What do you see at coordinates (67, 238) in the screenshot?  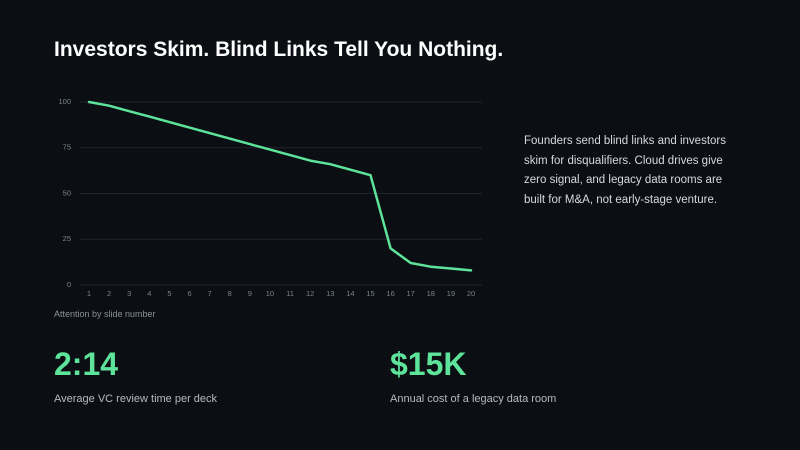 I see `y-tick-label: 25` at bounding box center [67, 238].